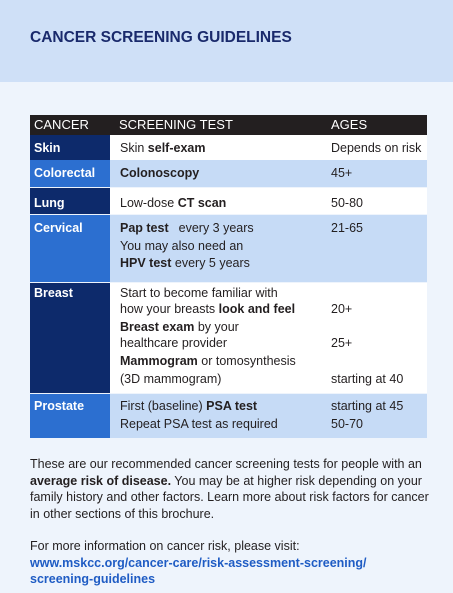 The image size is (453, 593). Describe the element at coordinates (376, 148) in the screenshot. I see `age-text: Depends on risk` at that location.